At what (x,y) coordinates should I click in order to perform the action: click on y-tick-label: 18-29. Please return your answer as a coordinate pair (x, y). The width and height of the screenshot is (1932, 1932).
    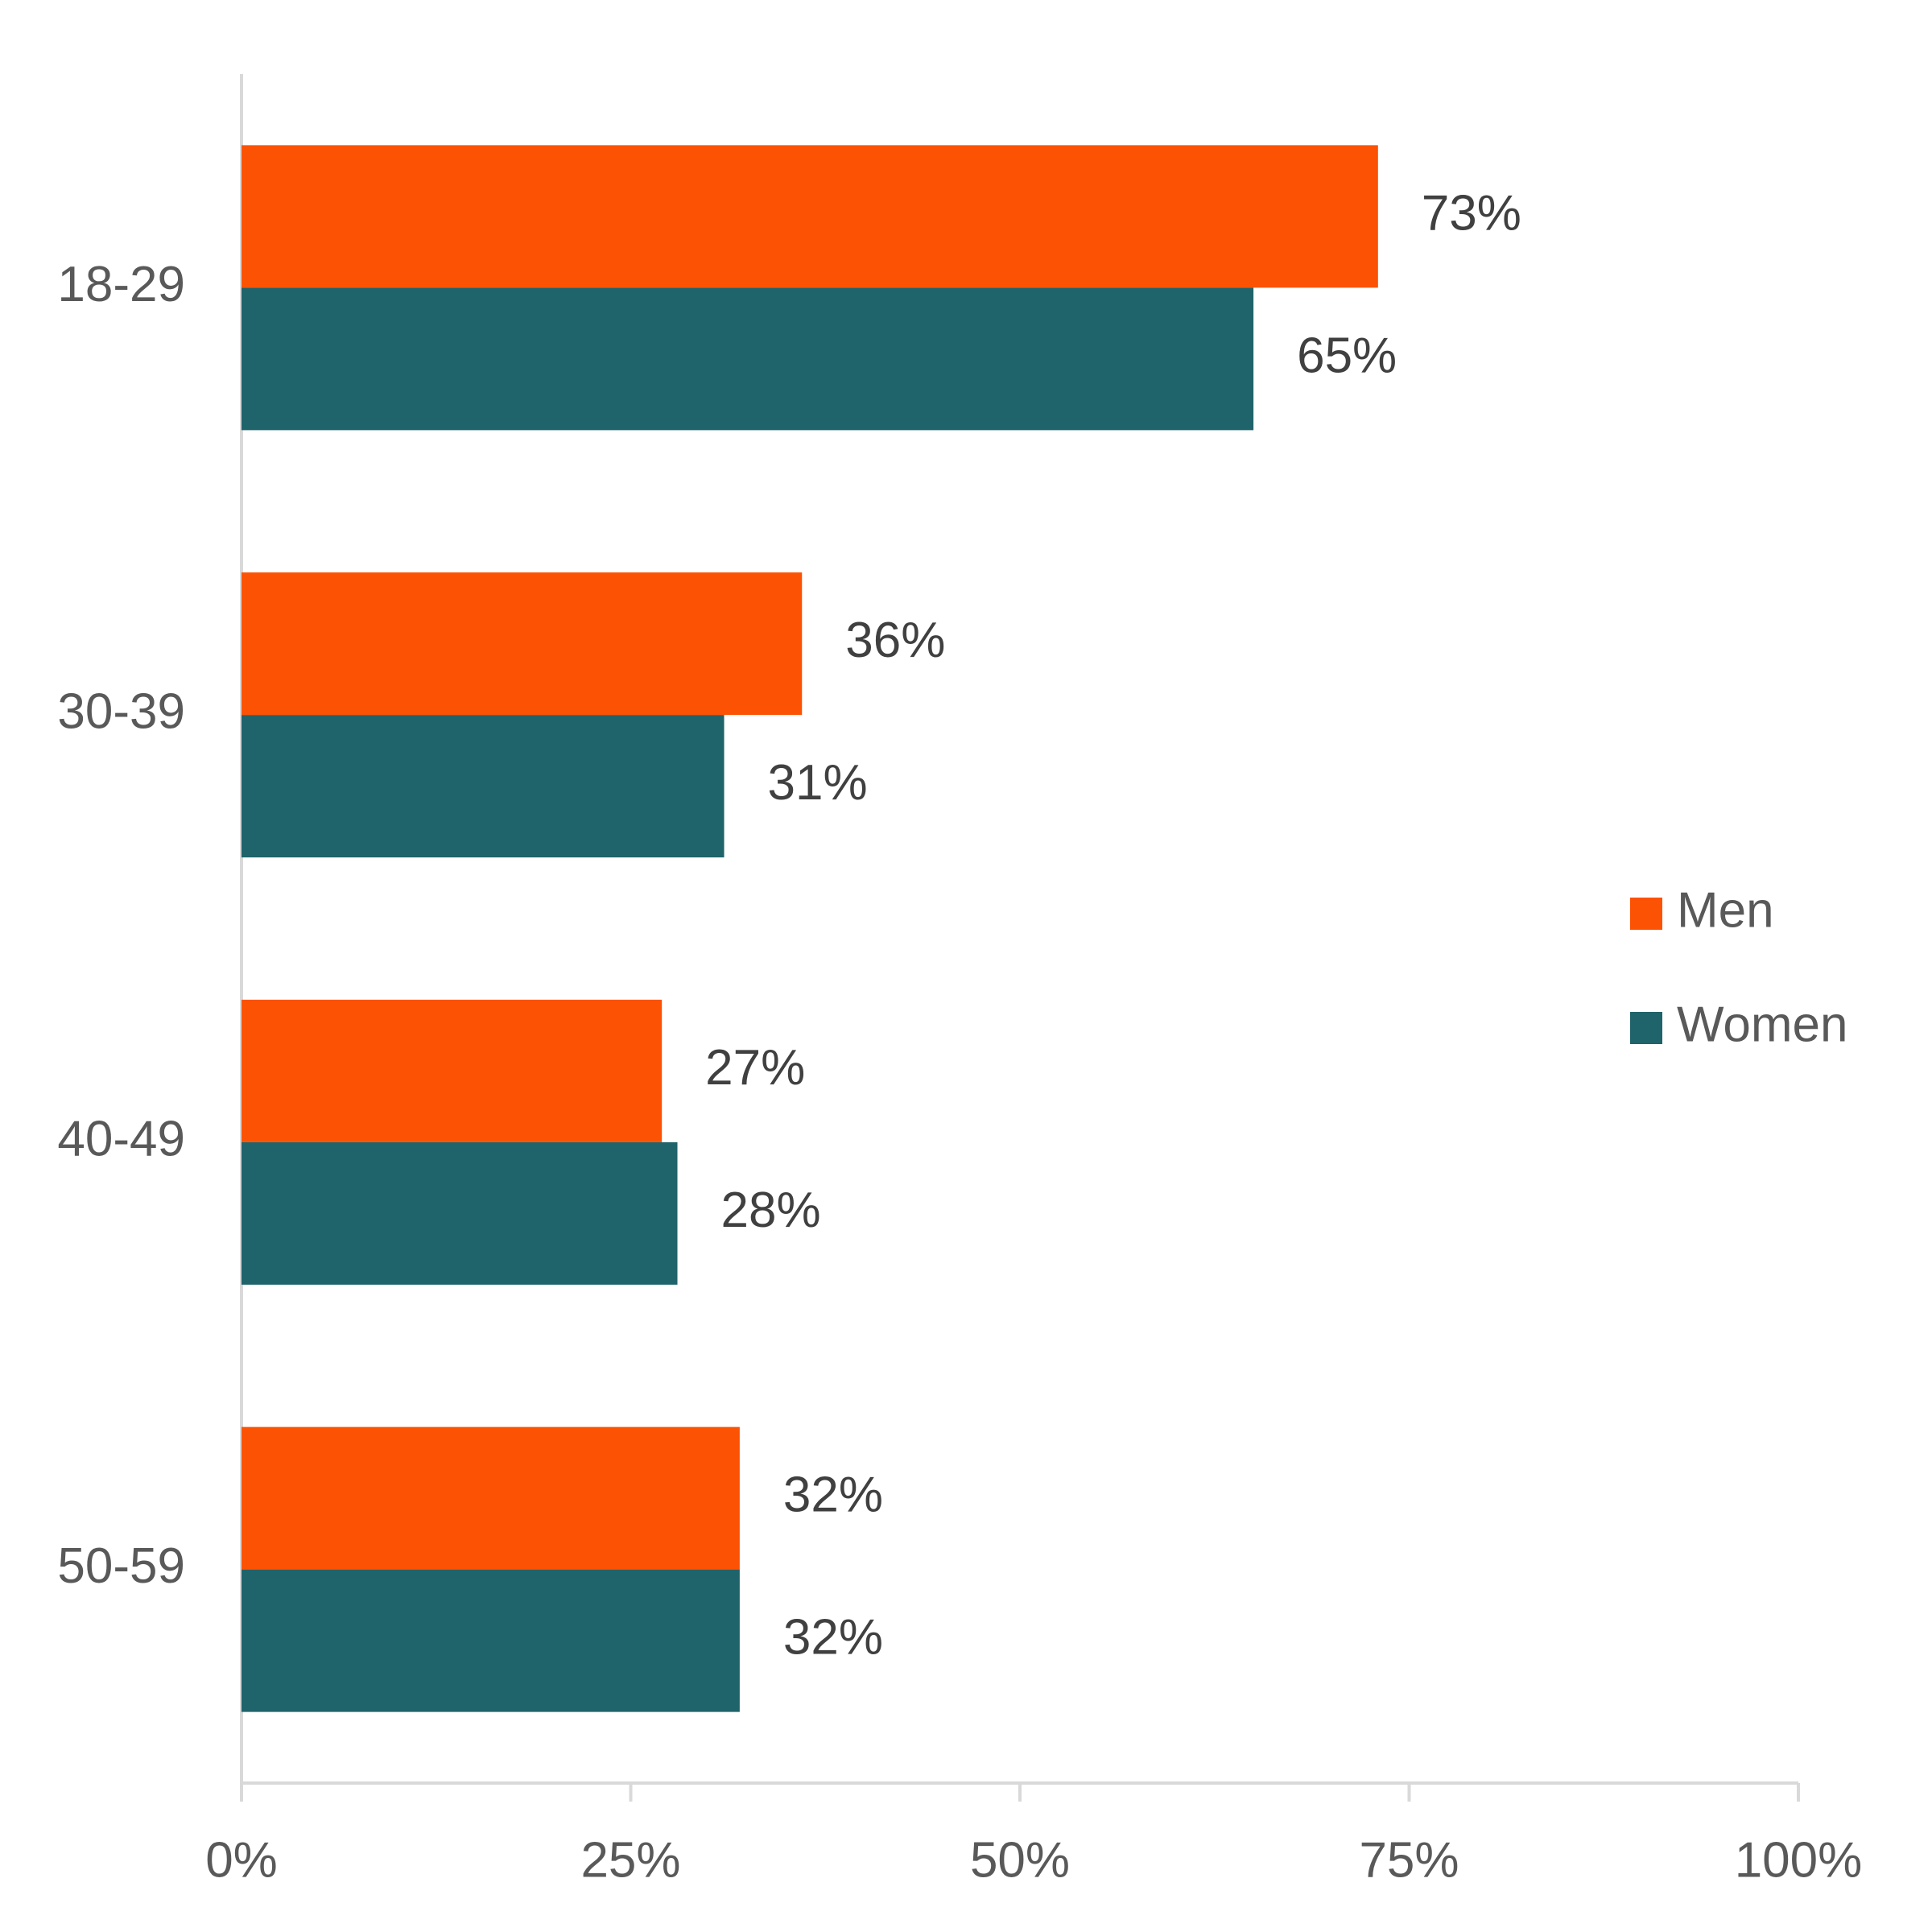
    Looking at the image, I should click on (121, 284).